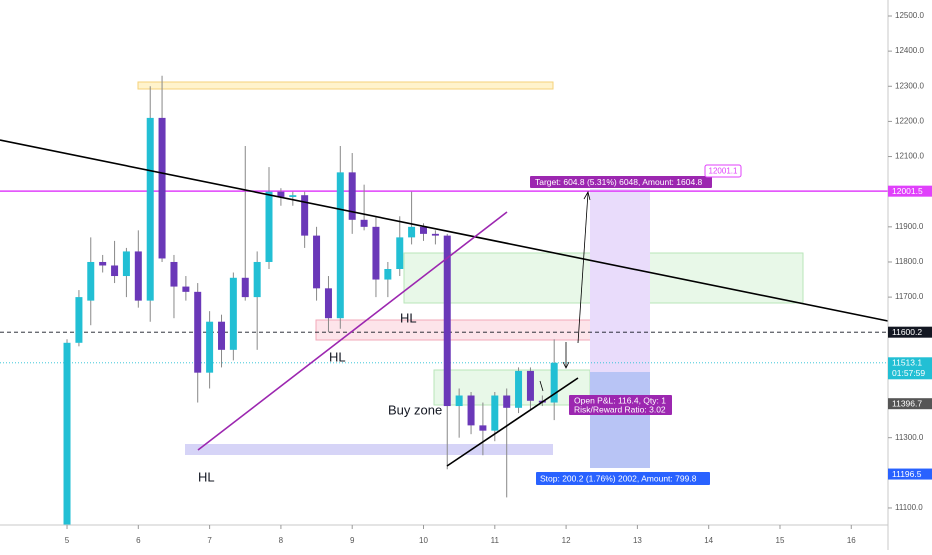  What do you see at coordinates (209, 540) in the screenshot?
I see `x-tick-label: 7` at bounding box center [209, 540].